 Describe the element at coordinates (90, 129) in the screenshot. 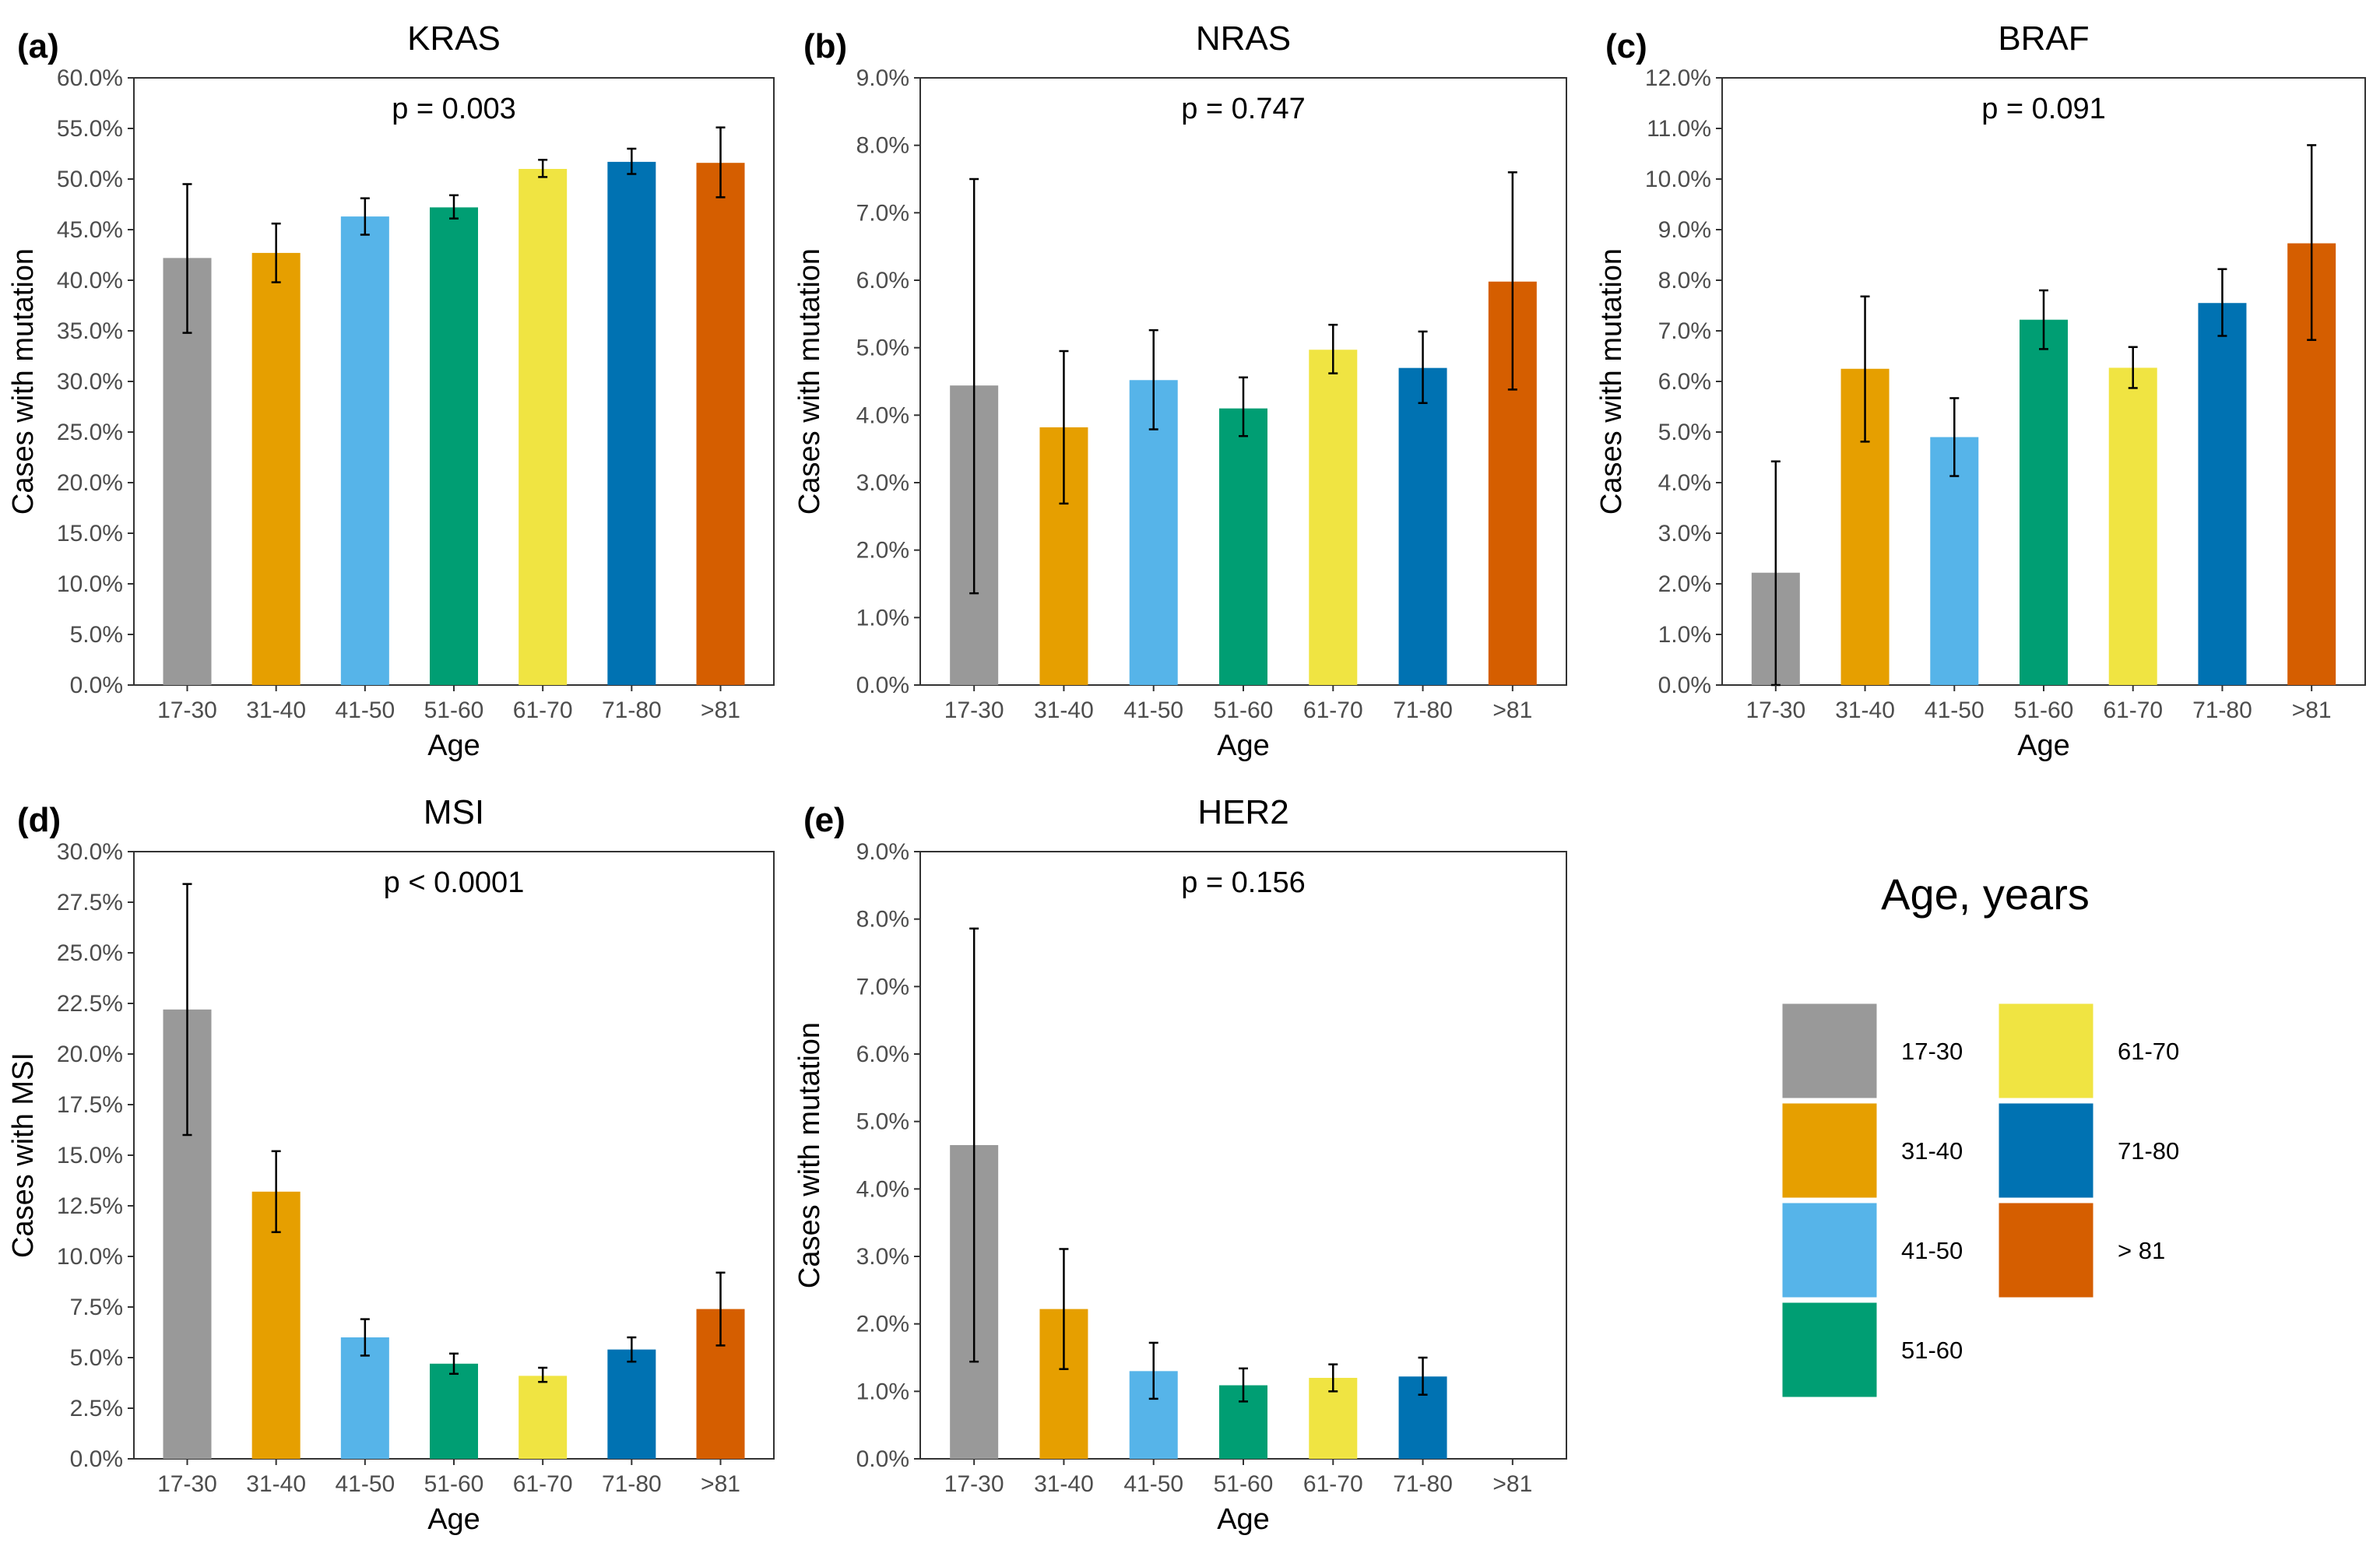

I see `y-tick-label: 55.0%` at that location.